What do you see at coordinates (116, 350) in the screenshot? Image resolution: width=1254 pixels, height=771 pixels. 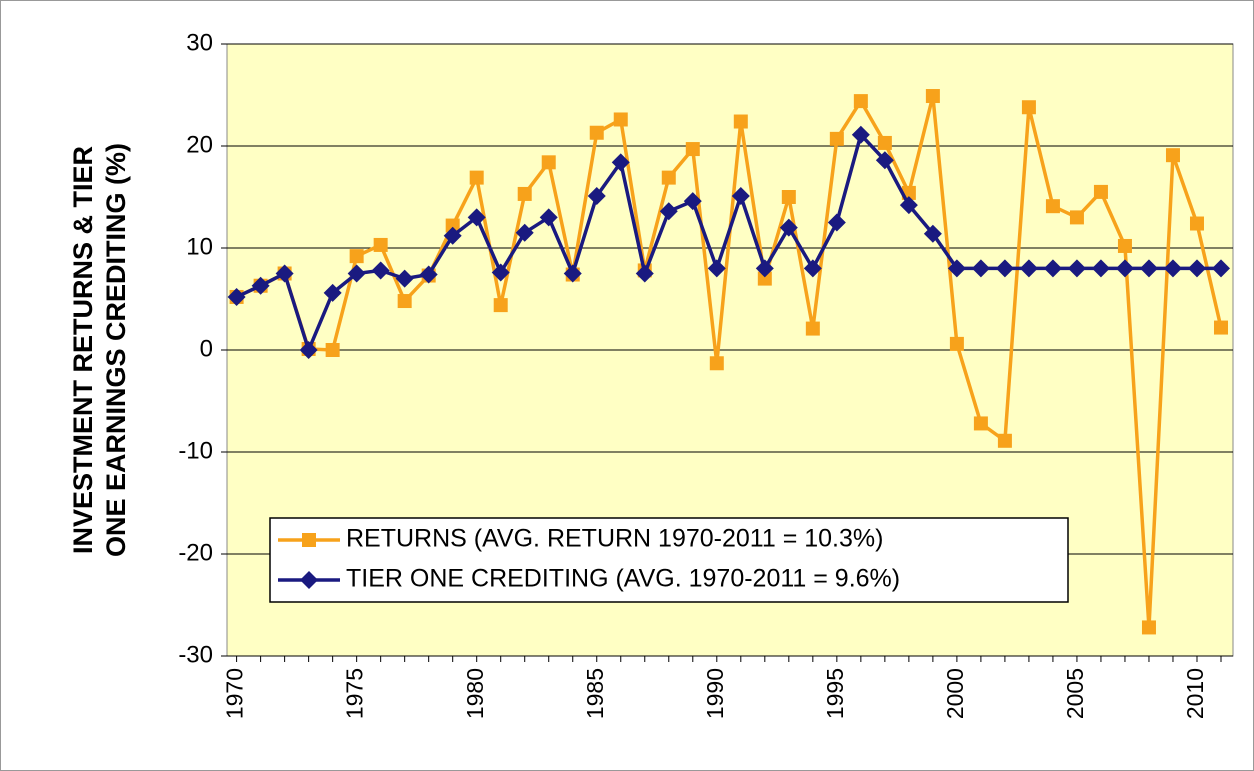 I see `y-axis-label: ONE EARNINGS CREDITING (%)` at bounding box center [116, 350].